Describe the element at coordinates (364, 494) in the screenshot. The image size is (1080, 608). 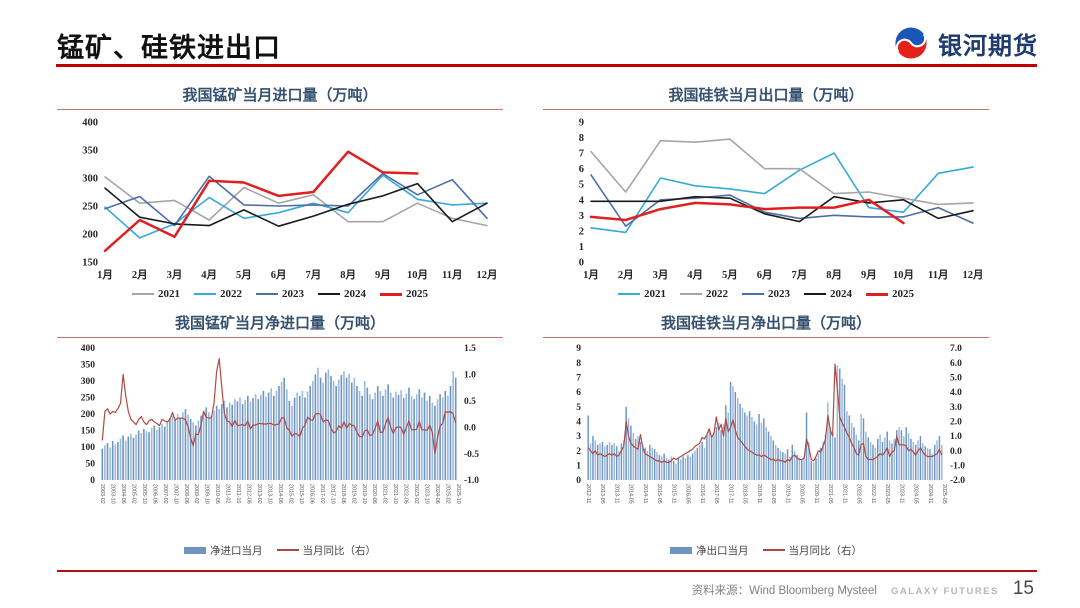
I see `svg-text: 2019-10` at that location.